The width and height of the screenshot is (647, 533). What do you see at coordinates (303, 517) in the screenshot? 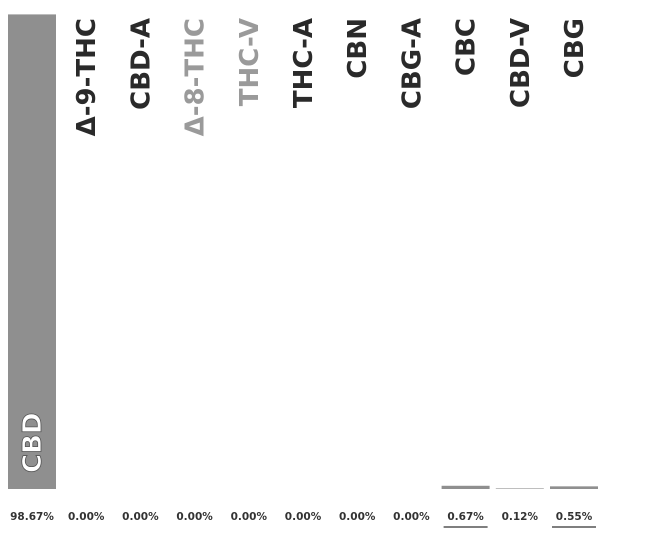
I see `value-label-thc-a: 0.00%` at bounding box center [303, 517].